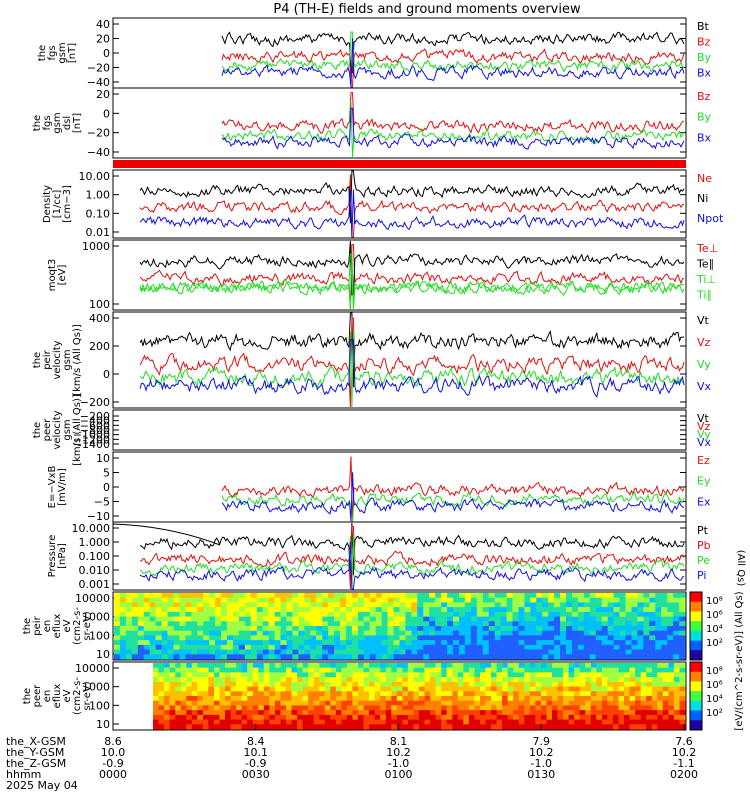 Image resolution: width=750 pixels, height=800 pixels. What do you see at coordinates (704, 545) in the screenshot?
I see `legend-Pb: Pb` at bounding box center [704, 545].